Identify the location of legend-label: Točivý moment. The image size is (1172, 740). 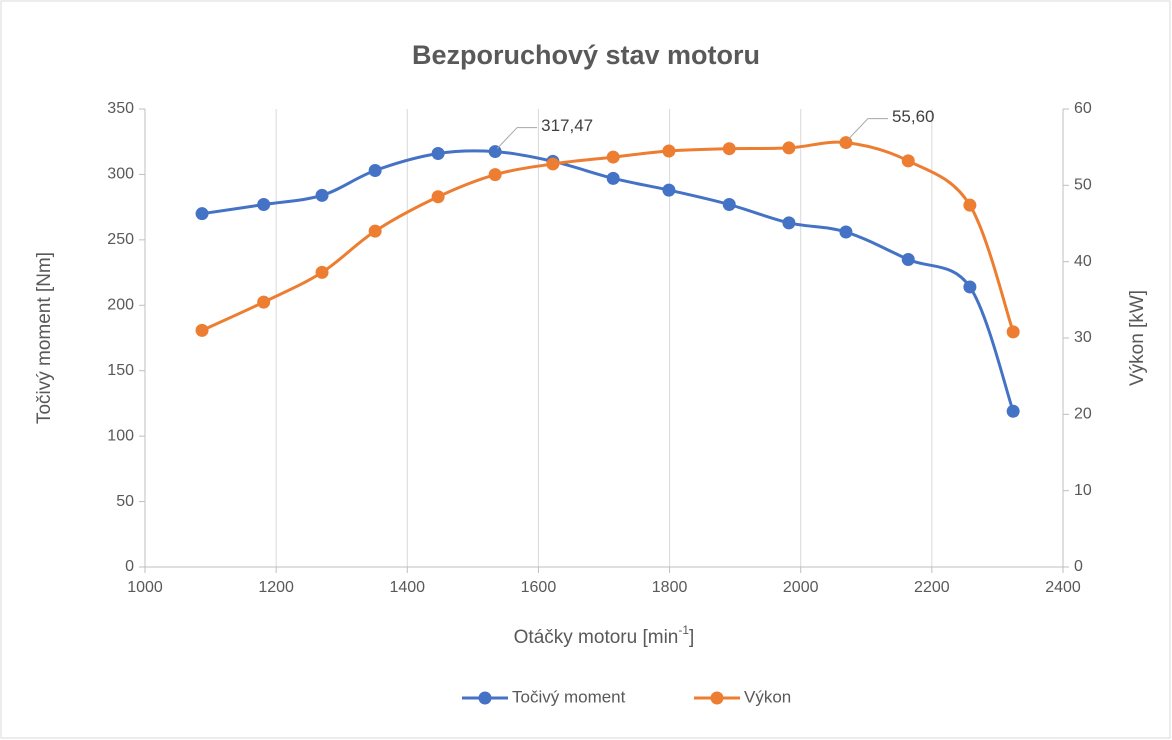
(569, 696).